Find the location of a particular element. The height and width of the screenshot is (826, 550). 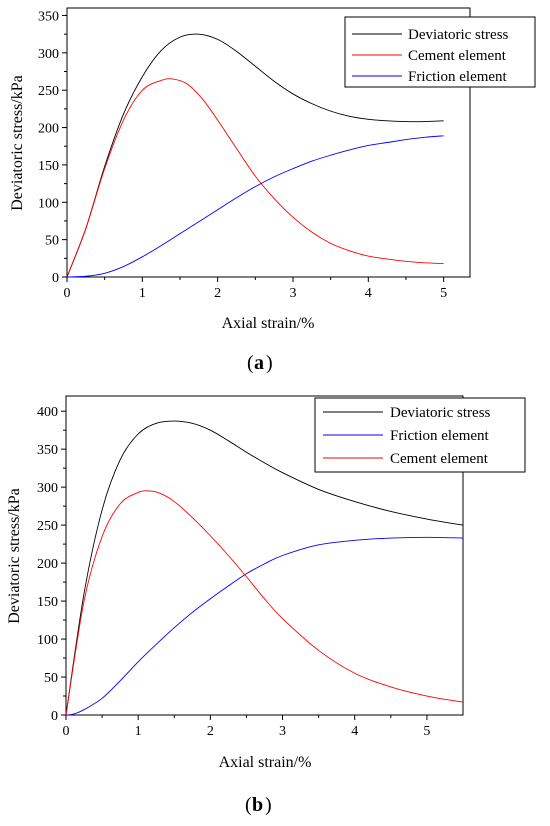

panel-b-y-tick-label-7: 350 is located at coordinates (47, 450).